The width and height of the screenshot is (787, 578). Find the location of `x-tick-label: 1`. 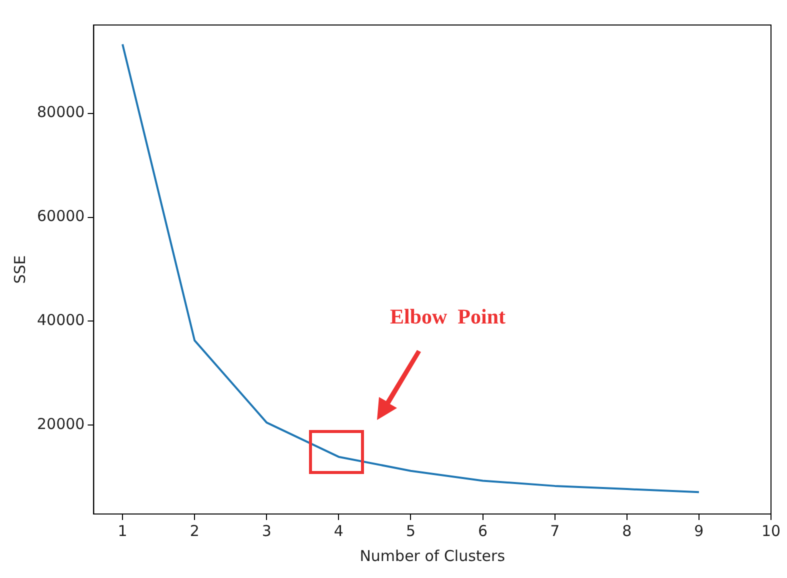

x-tick-label: 1 is located at coordinates (123, 531).